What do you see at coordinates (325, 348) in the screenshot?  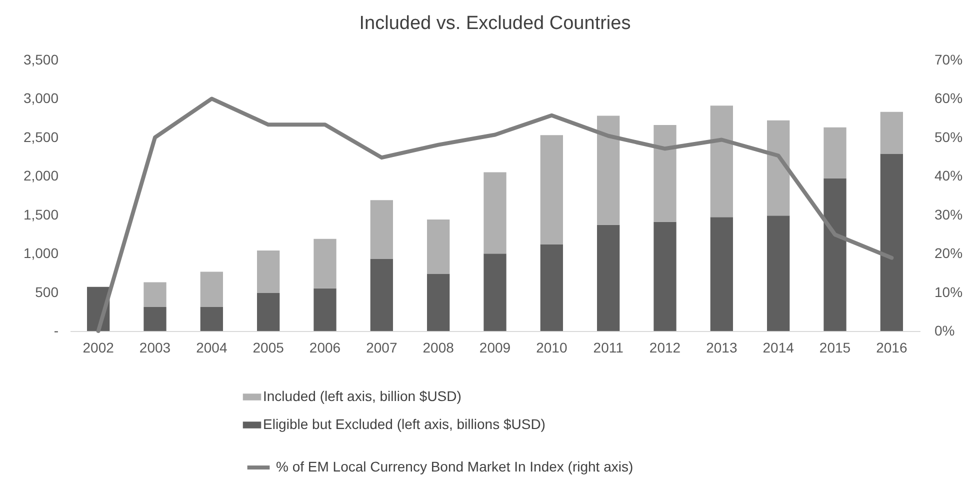 I see `x-tick-label: 2006` at bounding box center [325, 348].